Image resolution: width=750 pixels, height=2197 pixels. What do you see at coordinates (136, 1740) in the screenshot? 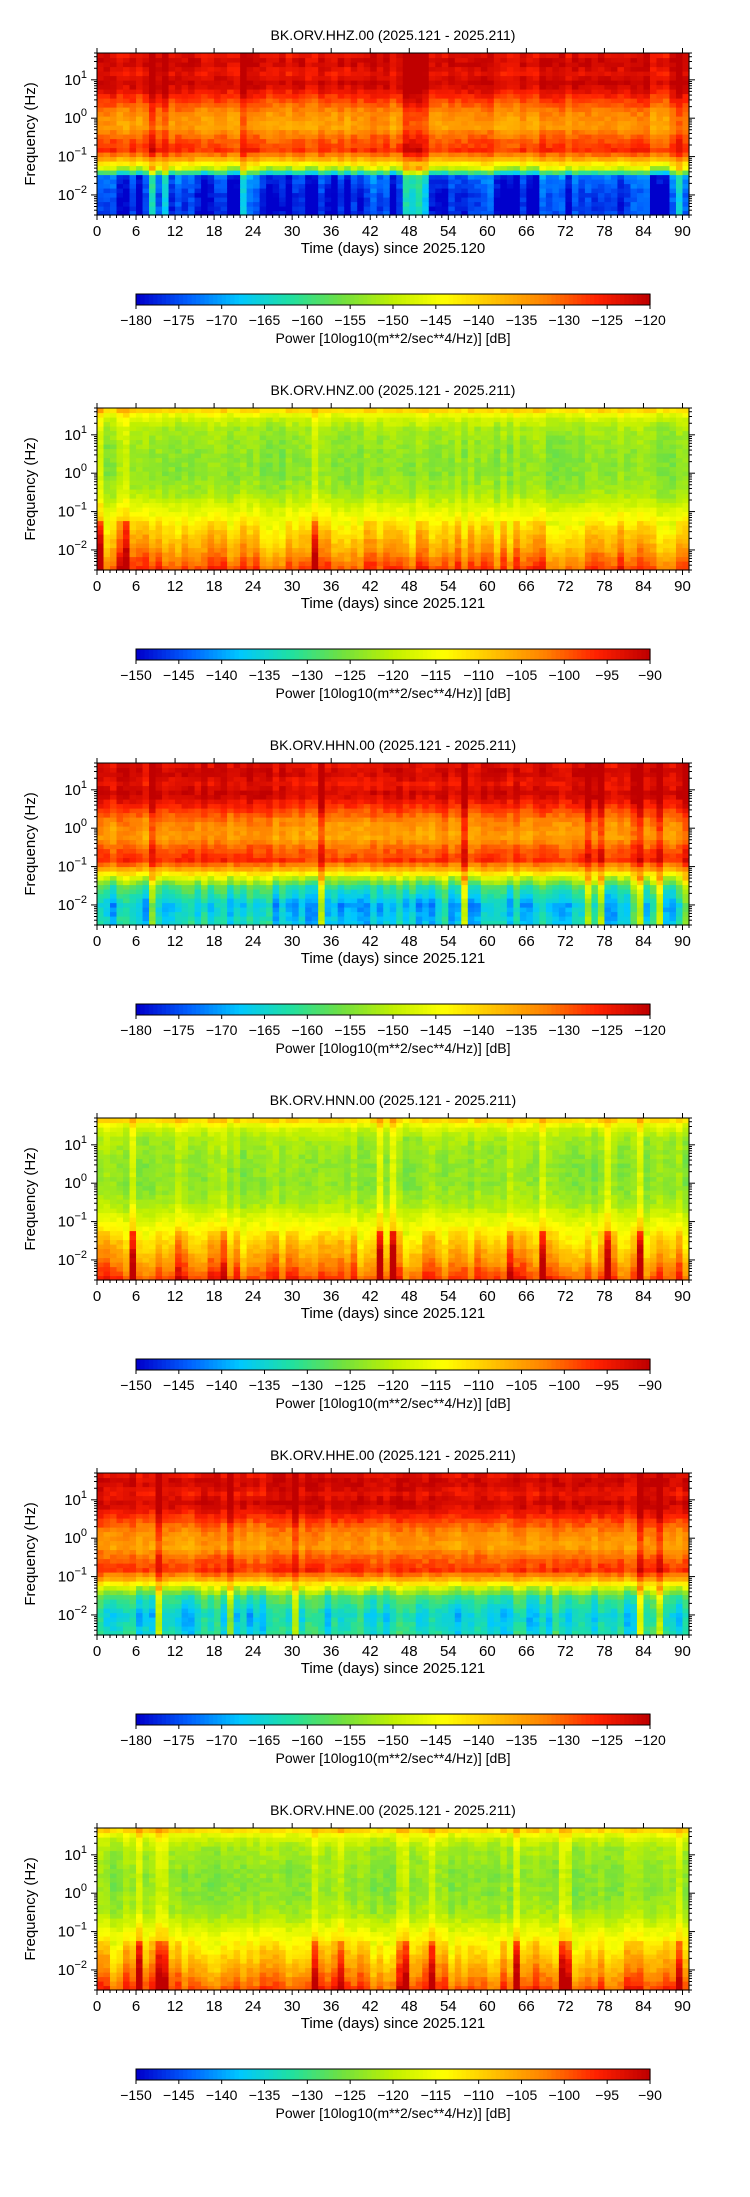
I see `colorbar-tick-label: −180` at bounding box center [136, 1740].